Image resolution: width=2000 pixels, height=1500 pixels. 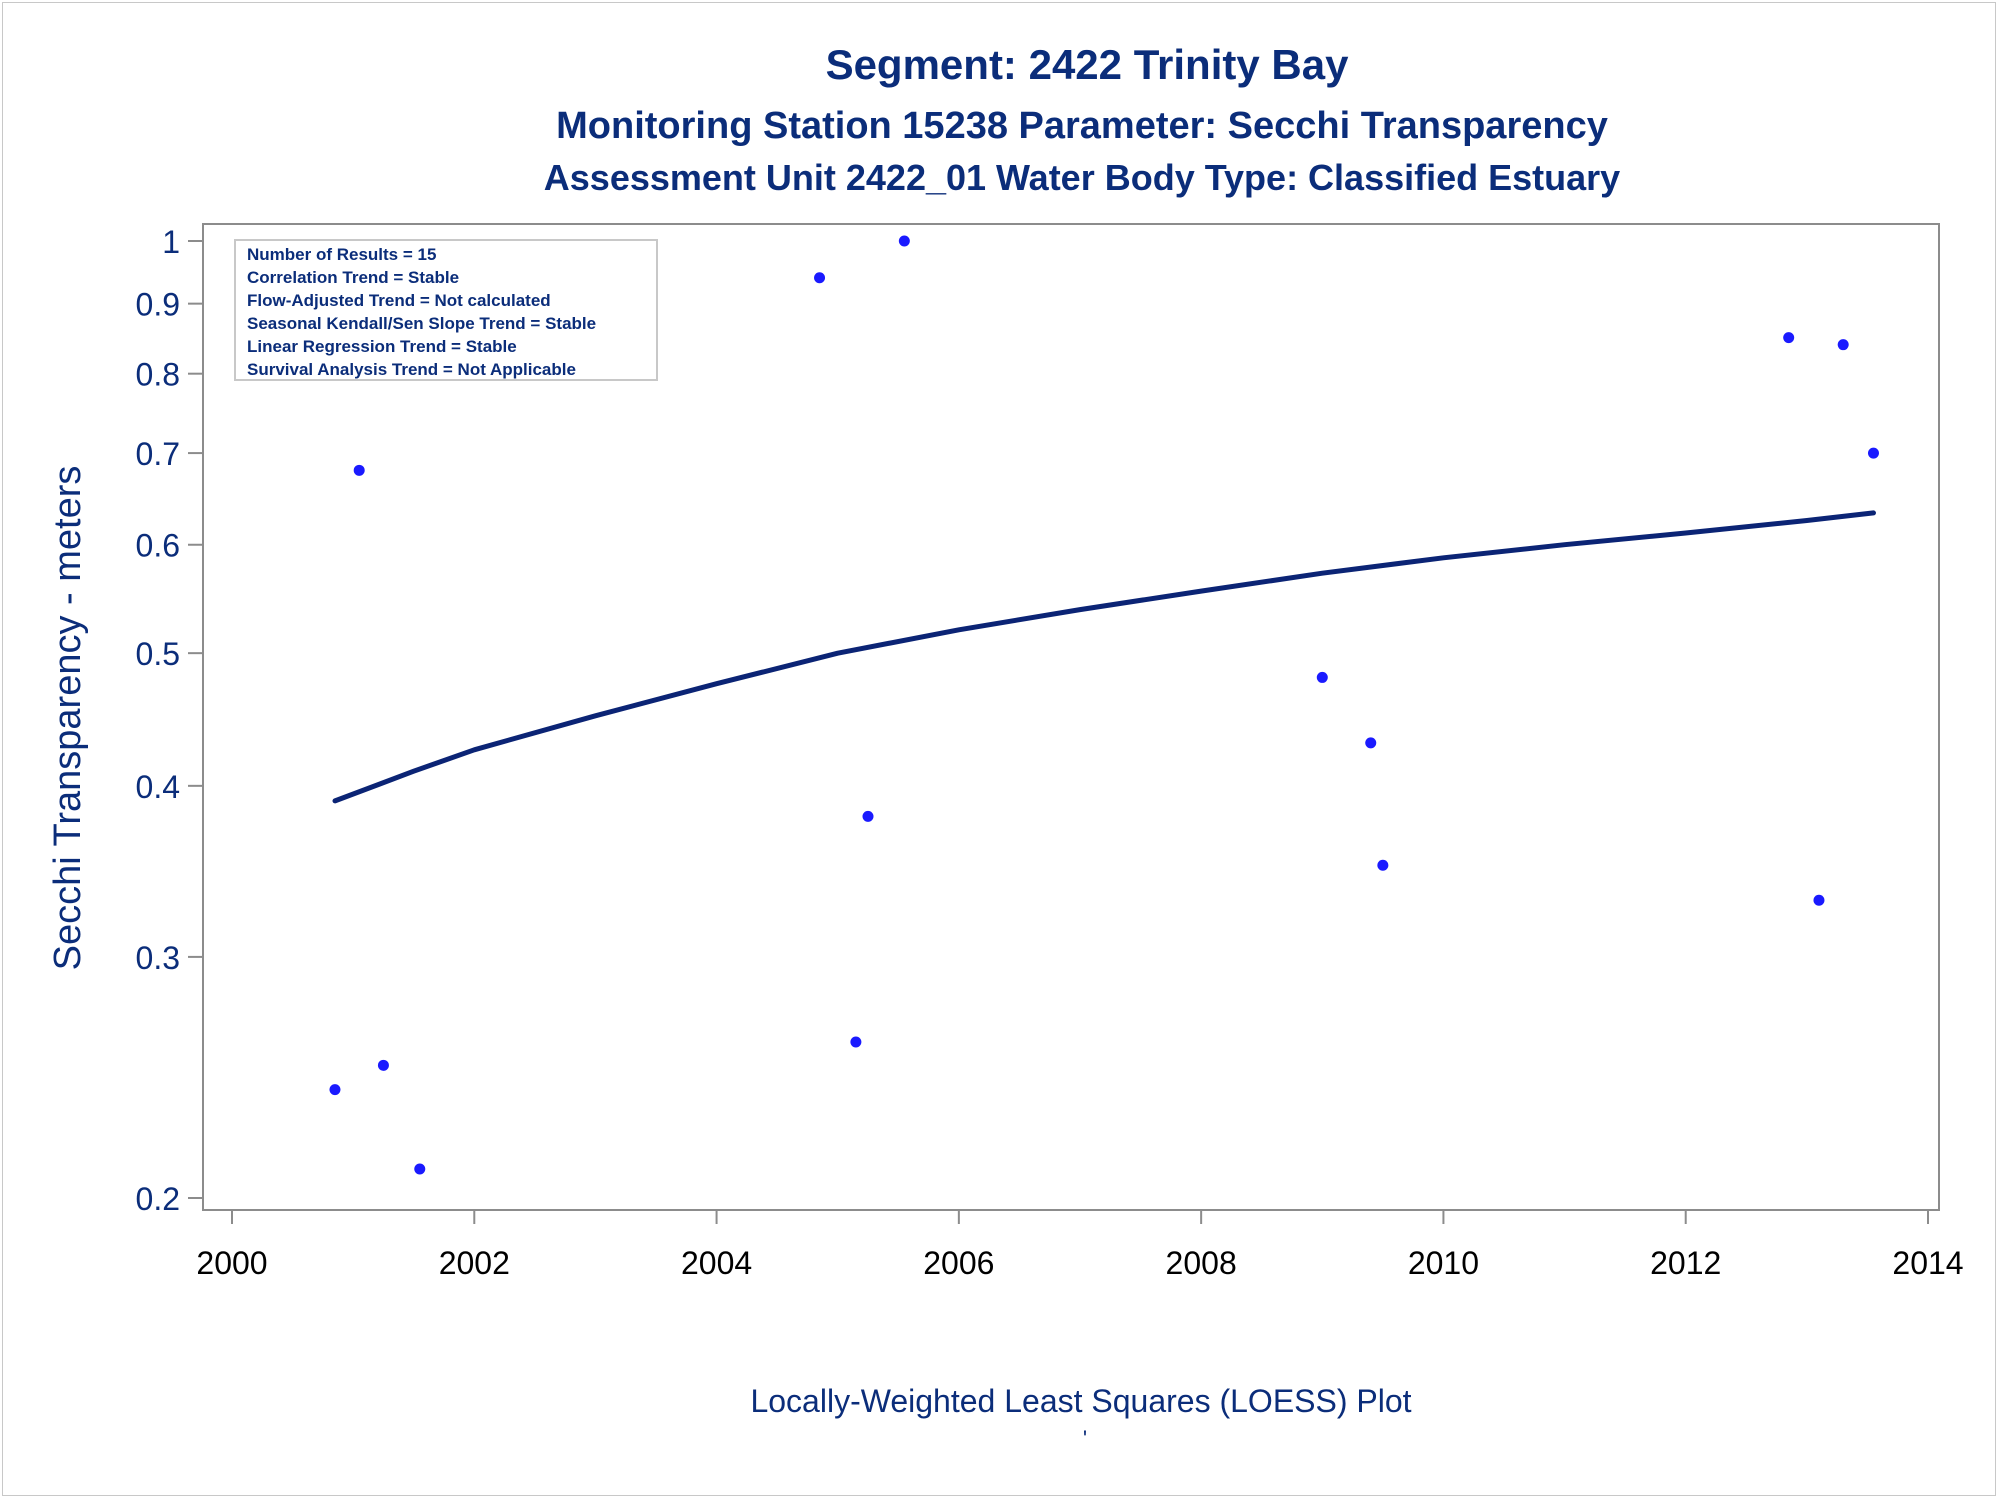 What do you see at coordinates (158, 375) in the screenshot?
I see `y-tick-label: 0.8` at bounding box center [158, 375].